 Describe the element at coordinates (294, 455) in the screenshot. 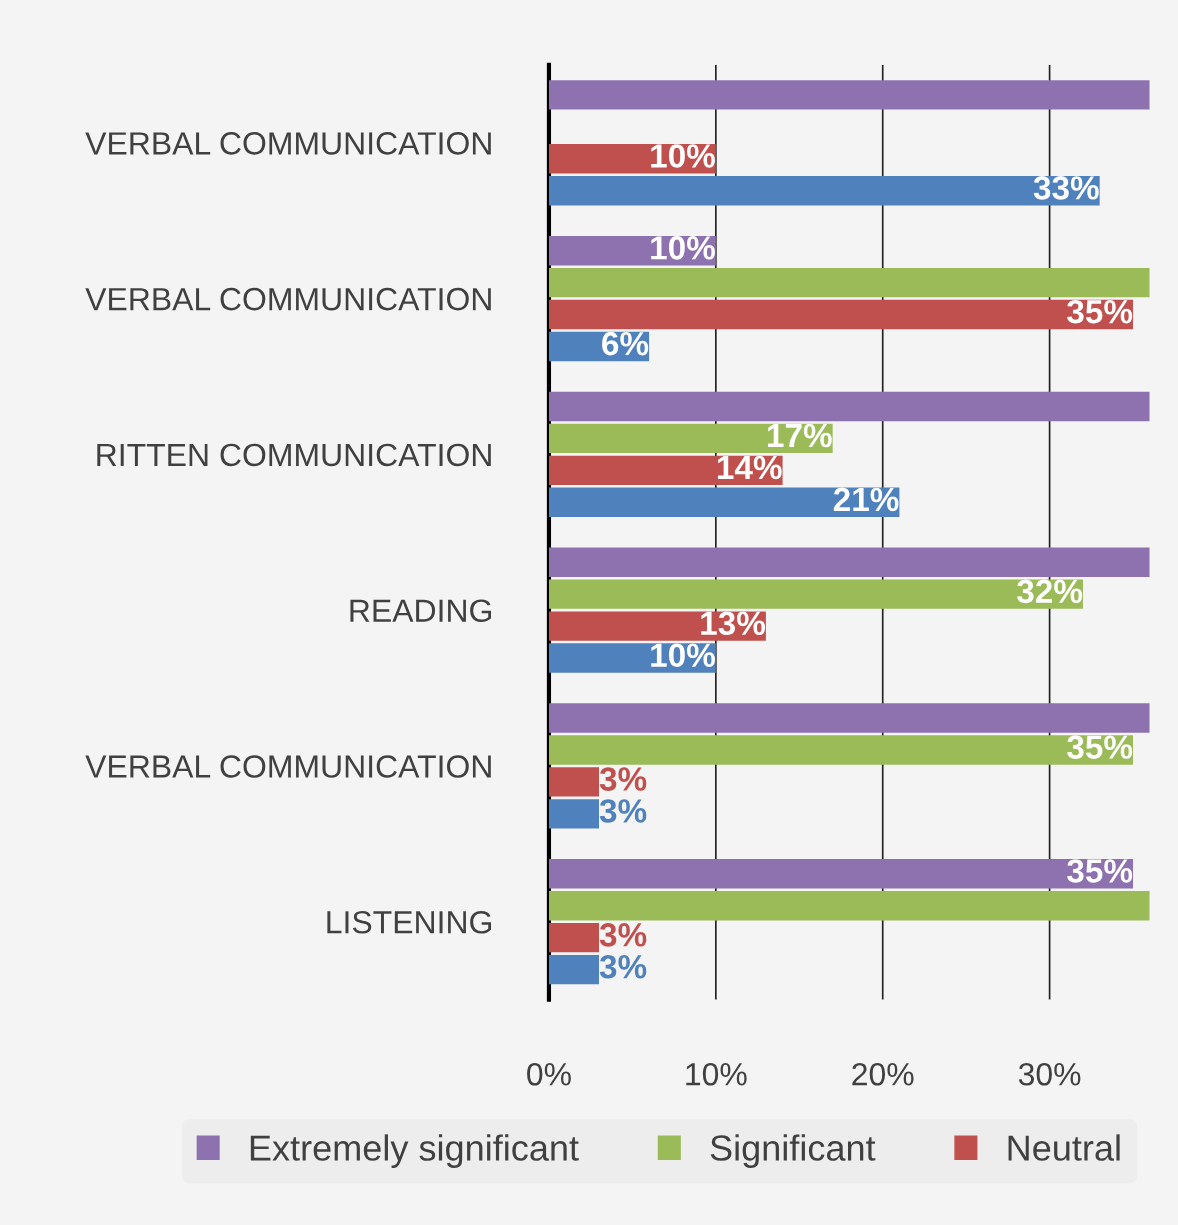

I see `y-tick-label: RITTEN COMMUNICATION` at that location.